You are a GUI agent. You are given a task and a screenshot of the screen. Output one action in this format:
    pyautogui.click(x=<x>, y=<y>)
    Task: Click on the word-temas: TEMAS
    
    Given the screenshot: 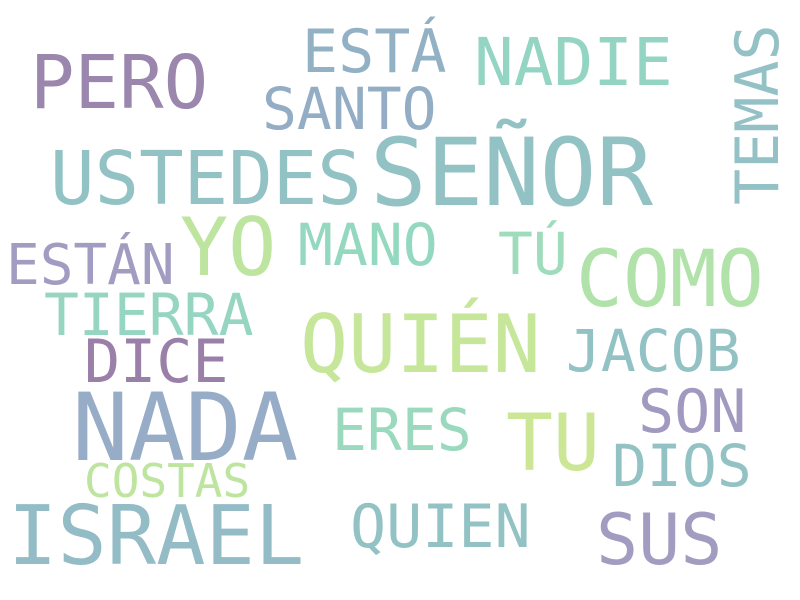 What is the action you would take?
    pyautogui.click(x=758, y=114)
    